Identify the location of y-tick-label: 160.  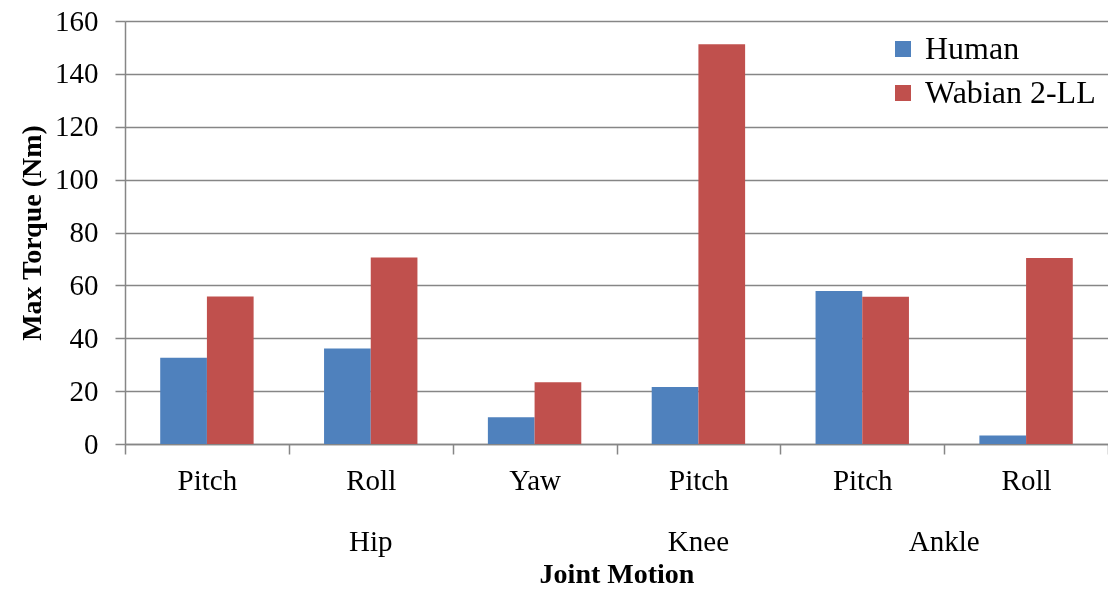
(77, 20).